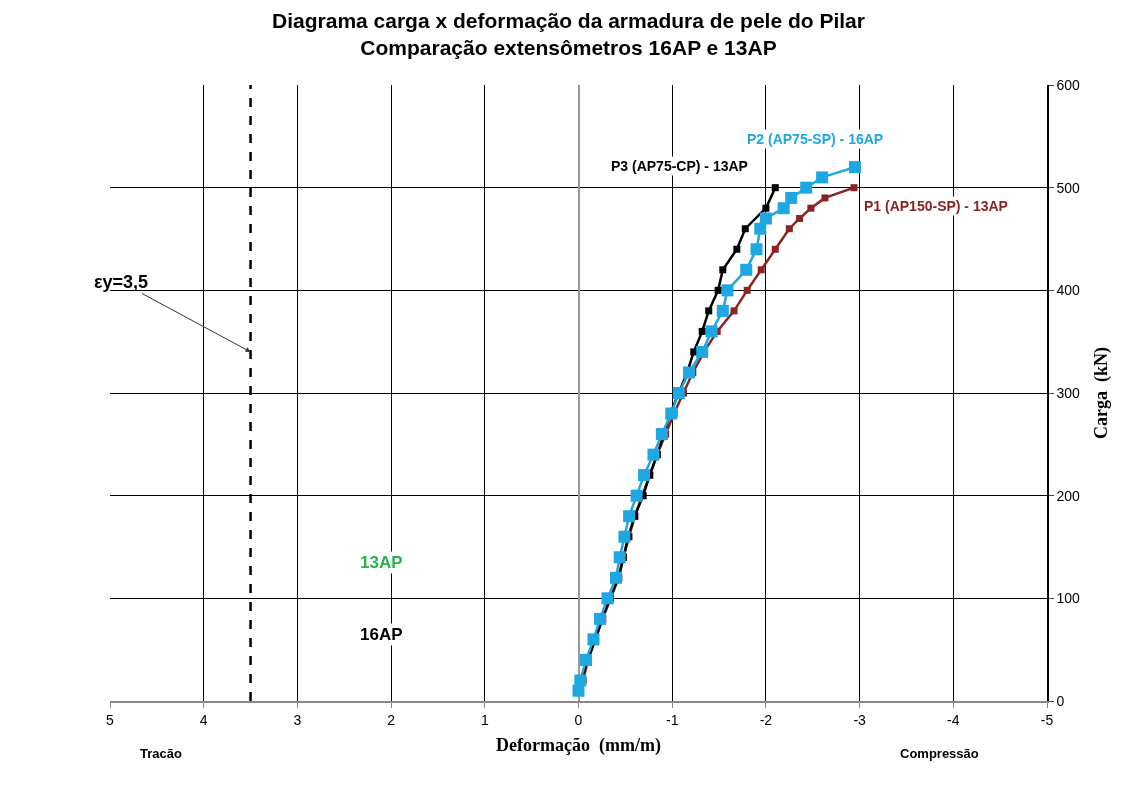  I want to click on y-tick-label: 500, so click(1068, 187).